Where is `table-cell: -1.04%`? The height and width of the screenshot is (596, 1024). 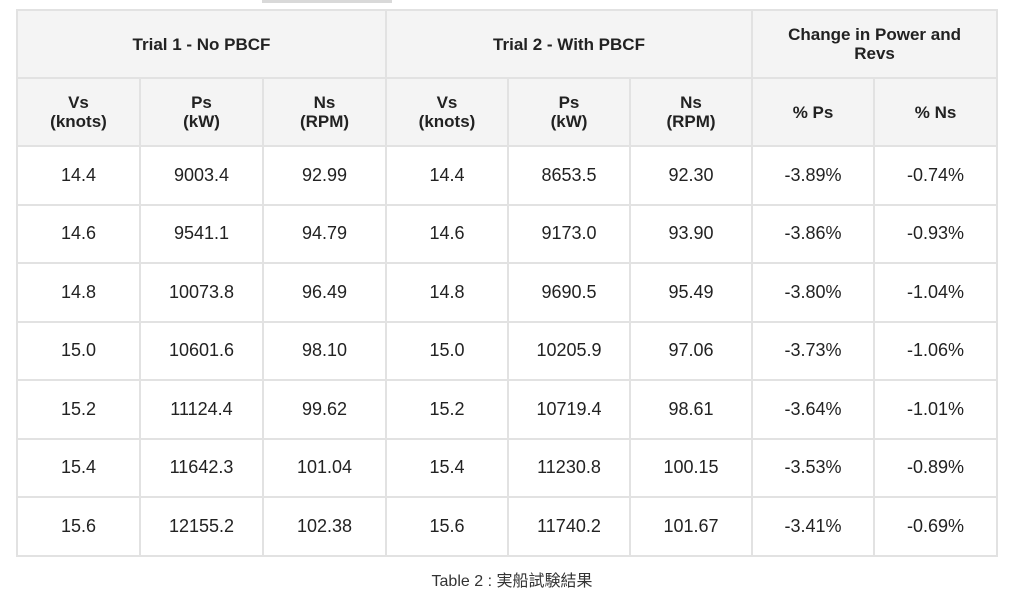 table-cell: -1.04% is located at coordinates (936, 292).